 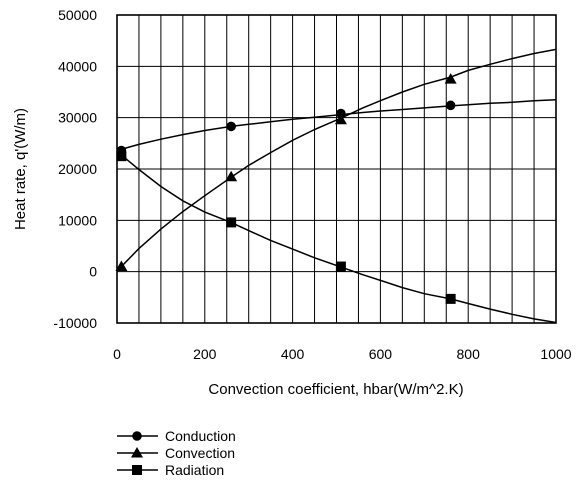 What do you see at coordinates (77, 15) in the screenshot?
I see `y-tick-label: 50000` at bounding box center [77, 15].